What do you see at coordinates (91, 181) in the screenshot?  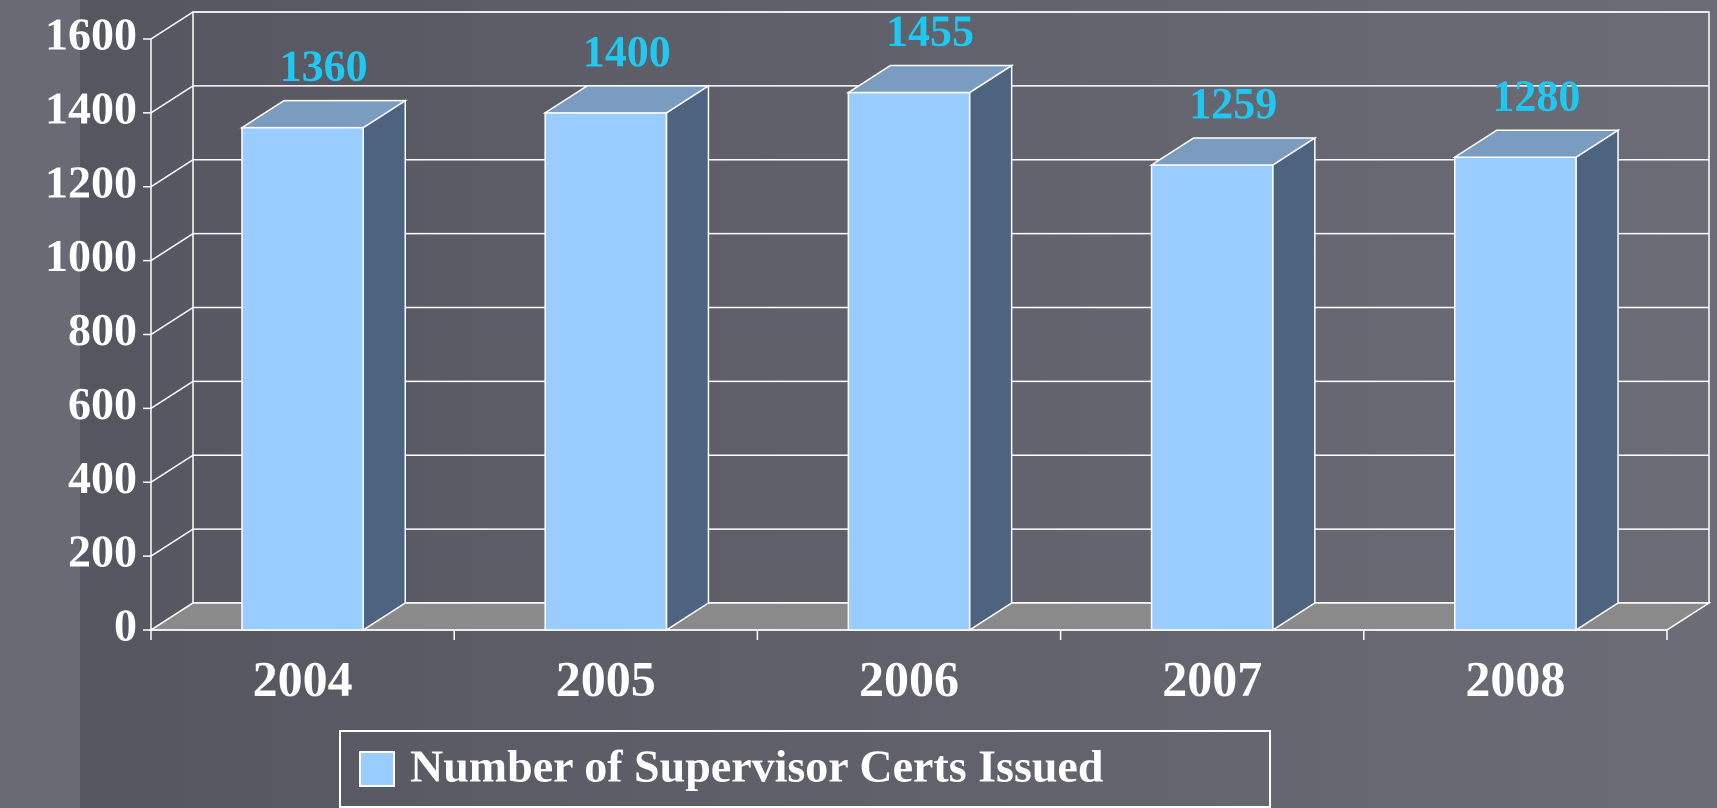 I see `y-tick-label: 1200` at bounding box center [91, 181].